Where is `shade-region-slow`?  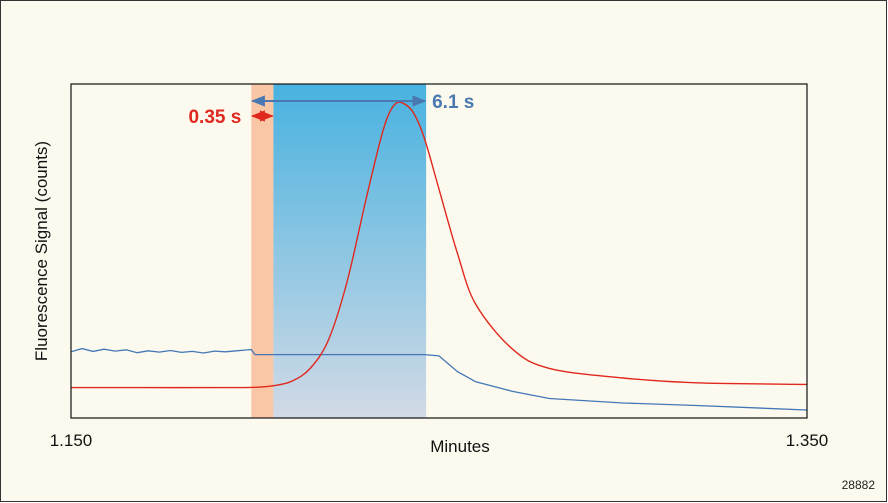 shade-region-slow is located at coordinates (350, 251).